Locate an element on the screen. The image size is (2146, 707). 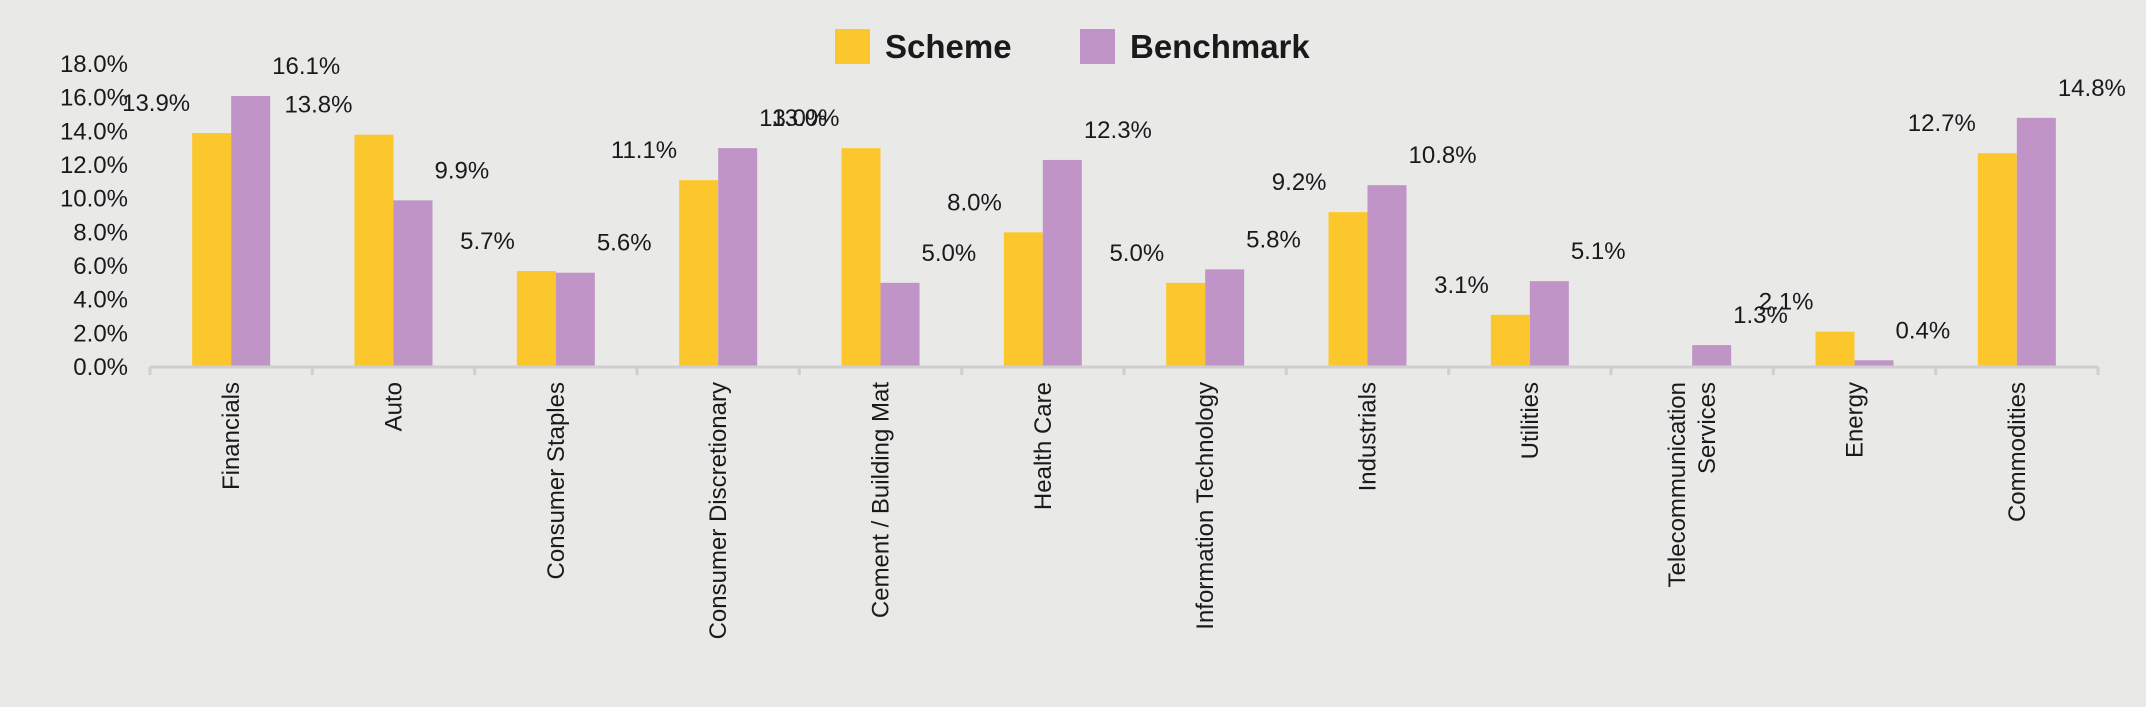
data-label: 14.8% is located at coordinates (2092, 88).